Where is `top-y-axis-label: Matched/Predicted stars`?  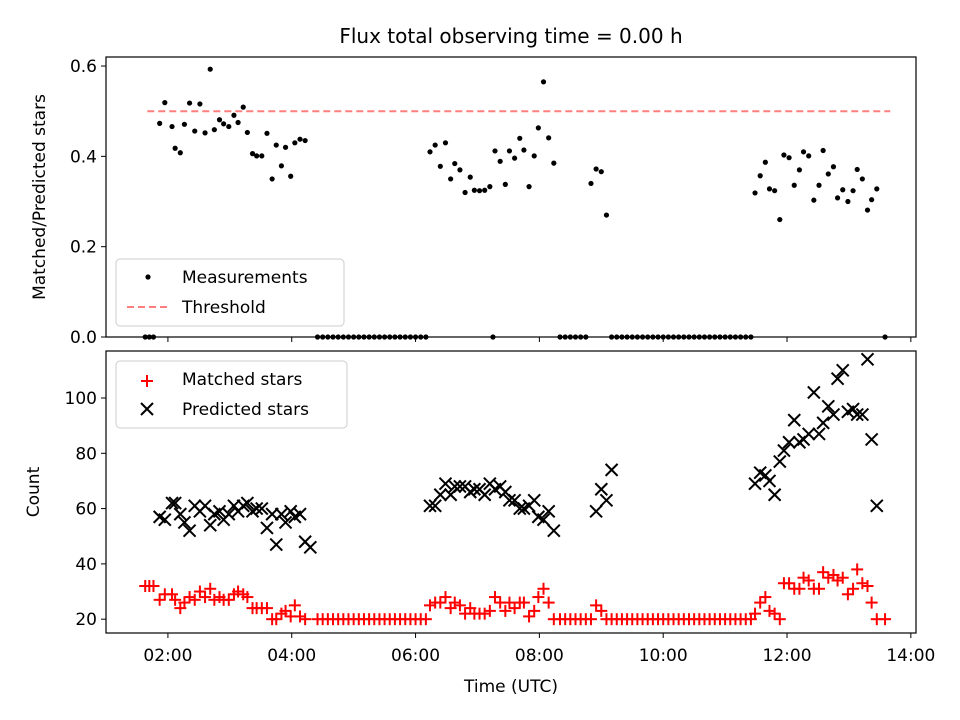
top-y-axis-label: Matched/Predicted stars is located at coordinates (40, 197).